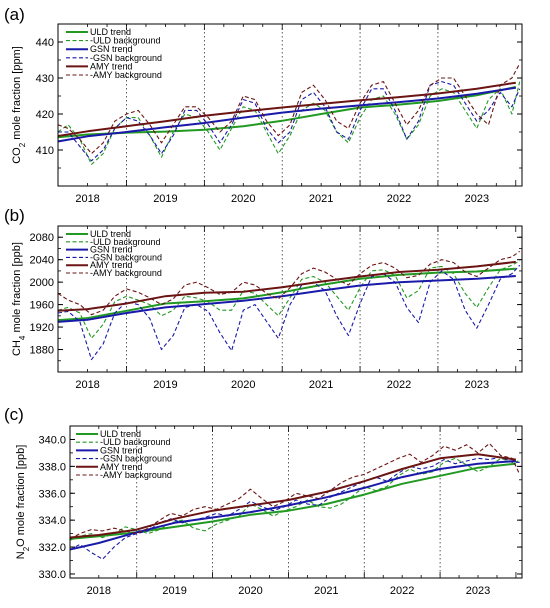 This screenshot has height=608, width=550. What do you see at coordinates (45, 115) in the screenshot?
I see `y-tick-label: 420` at bounding box center [45, 115].